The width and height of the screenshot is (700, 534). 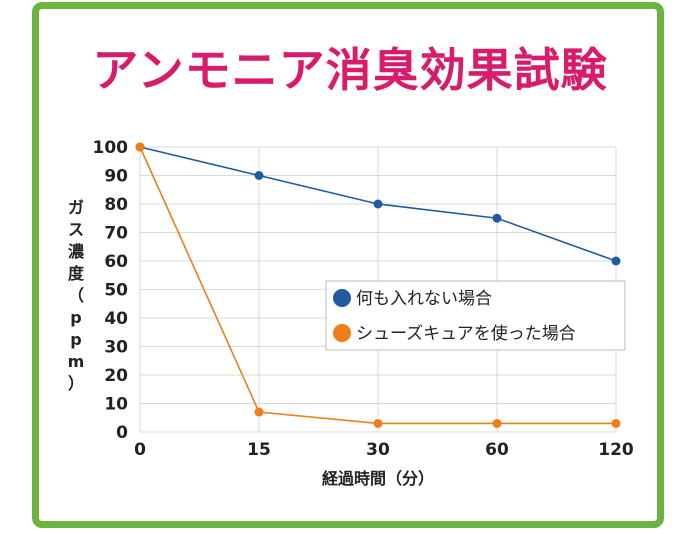 I want to click on y-tick-label: 10, so click(x=116, y=405).